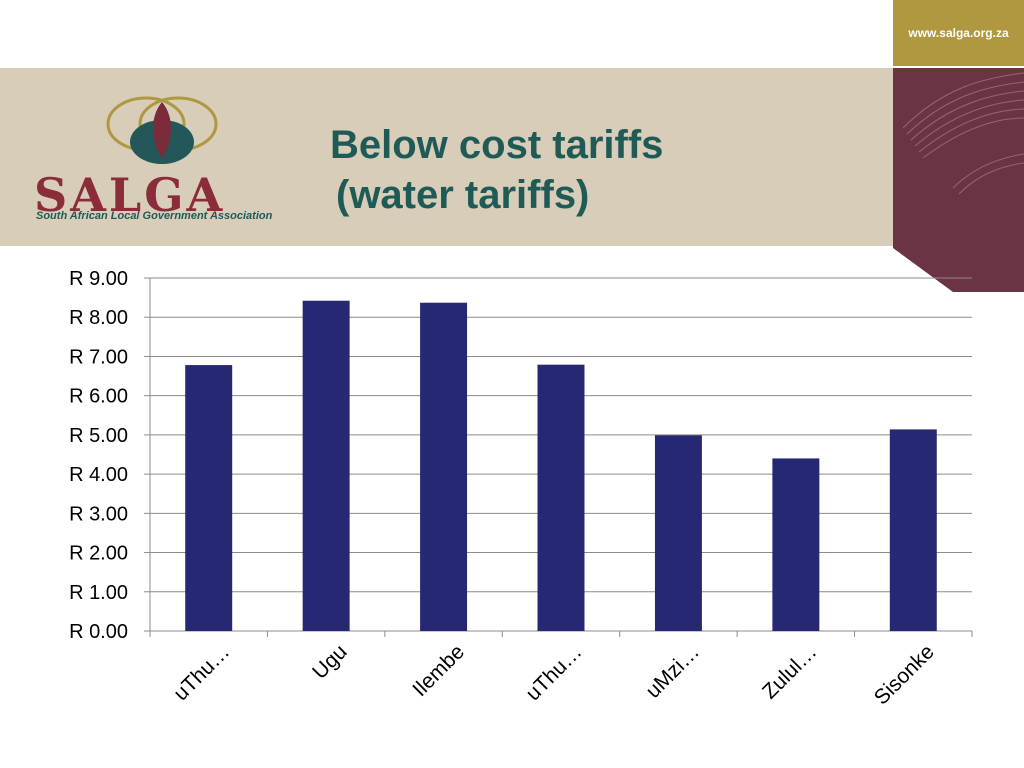 Image resolution: width=1024 pixels, height=768 pixels. I want to click on x-tick-label: Ilembe, so click(438, 670).